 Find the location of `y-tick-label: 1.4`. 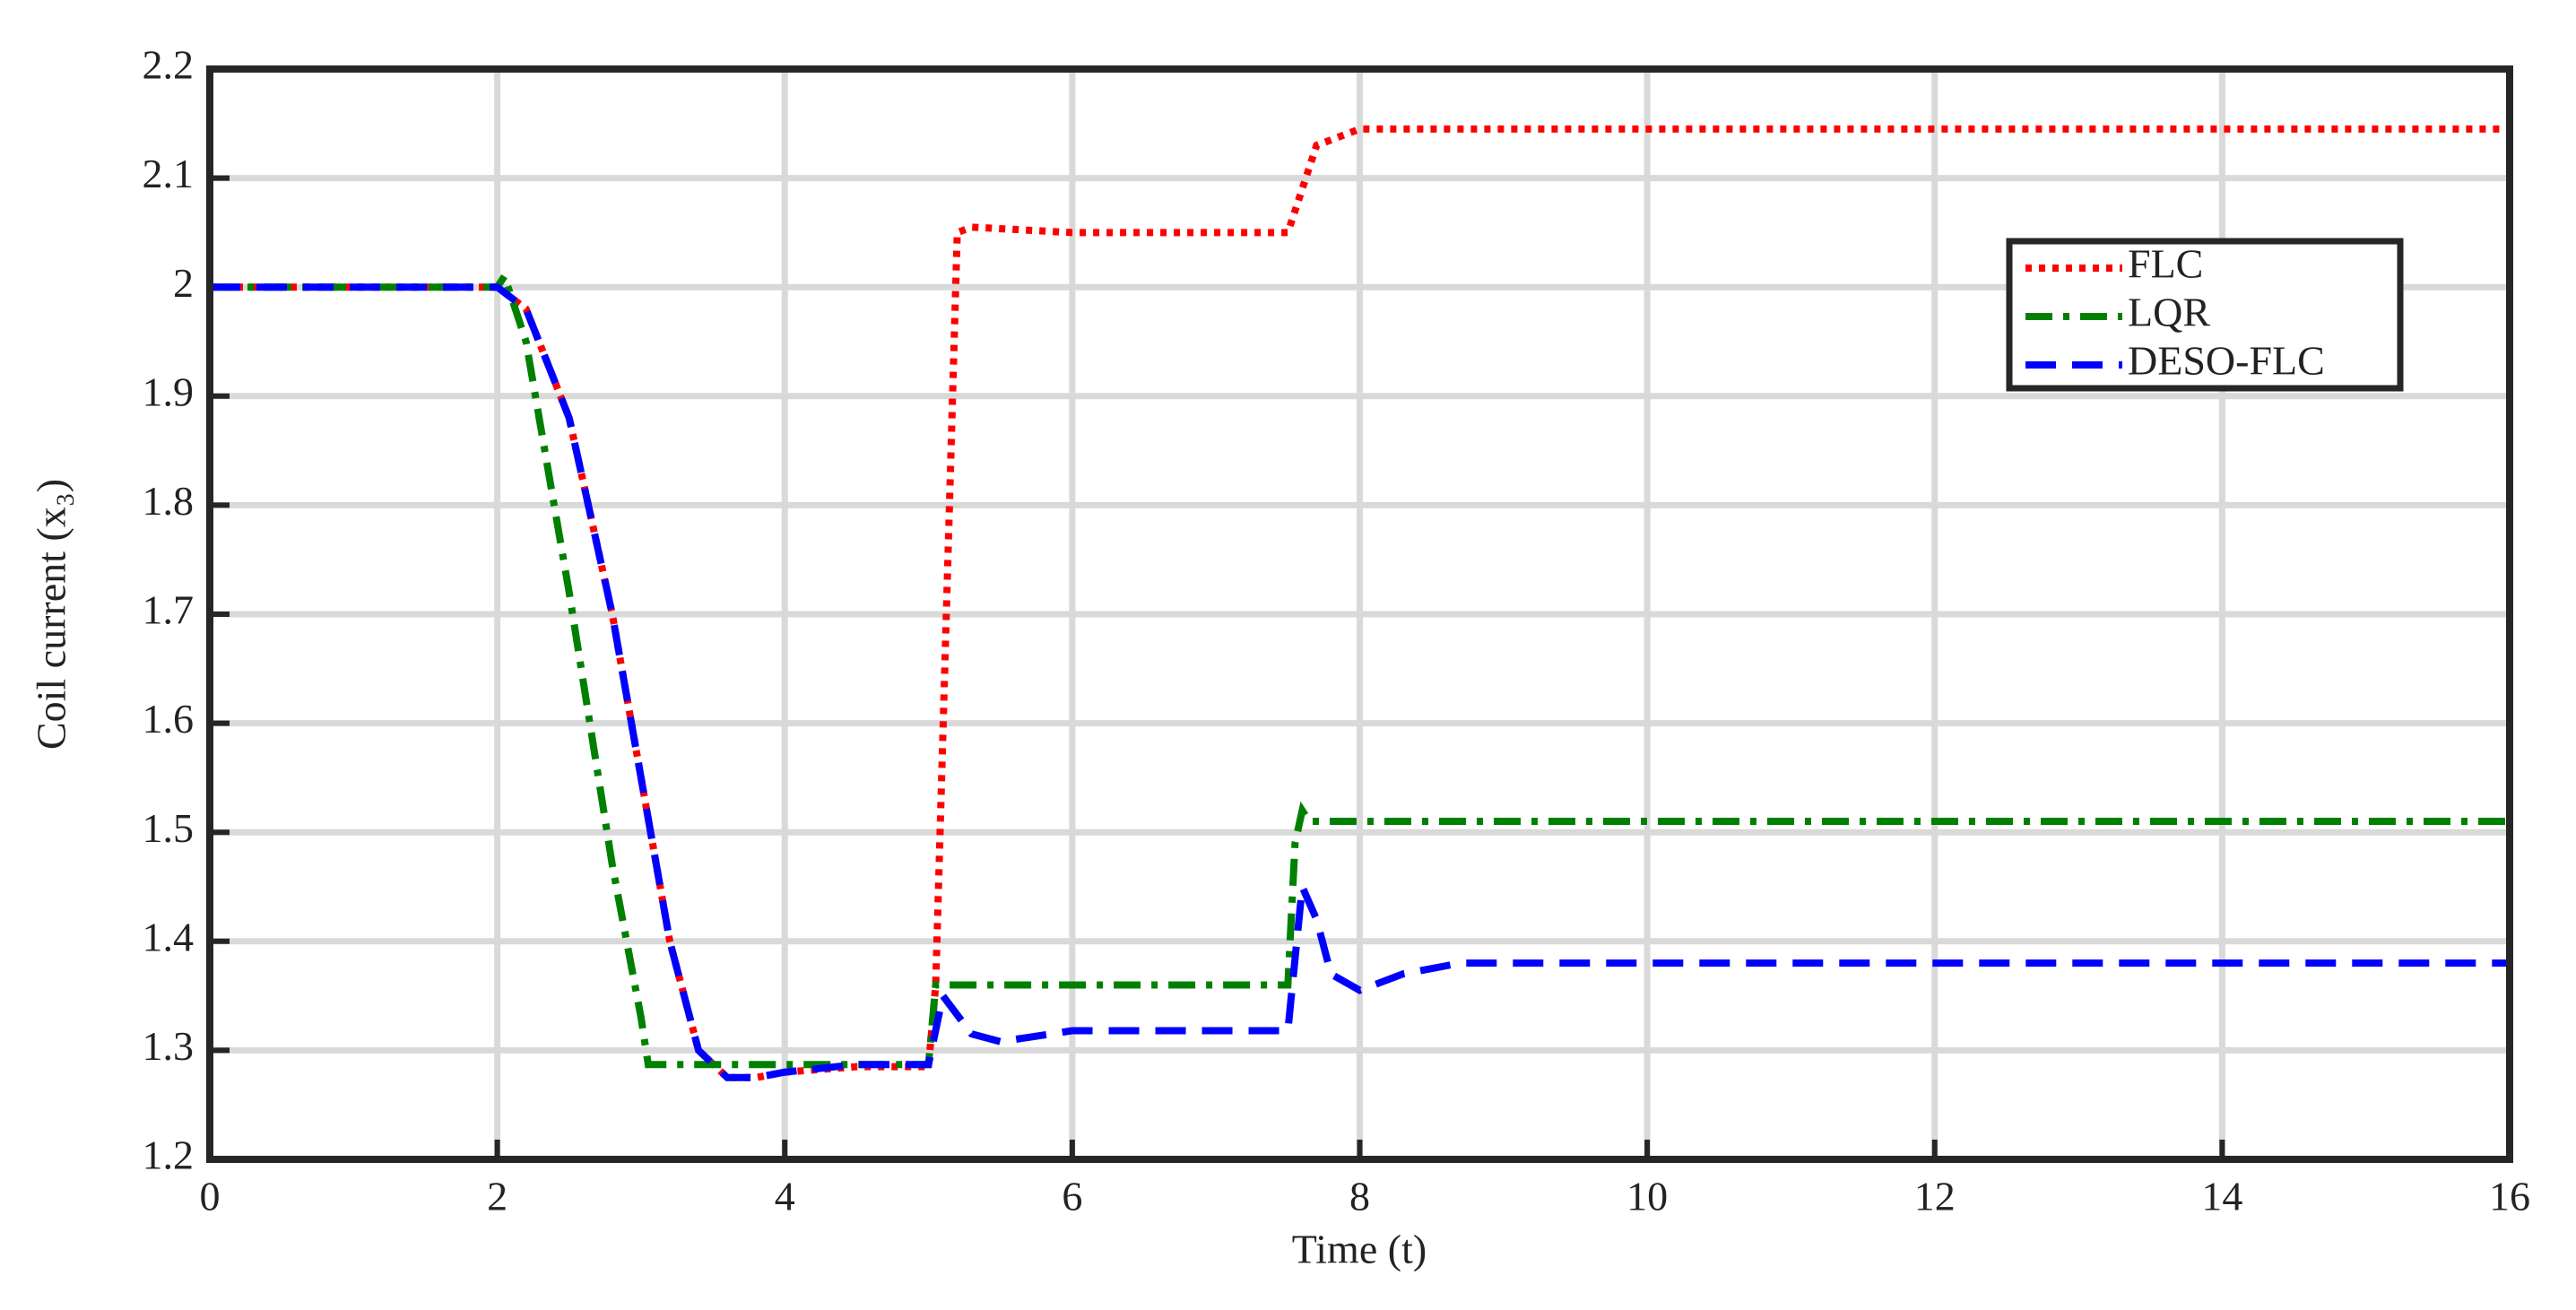

y-tick-label: 1.4 is located at coordinates (169, 936).